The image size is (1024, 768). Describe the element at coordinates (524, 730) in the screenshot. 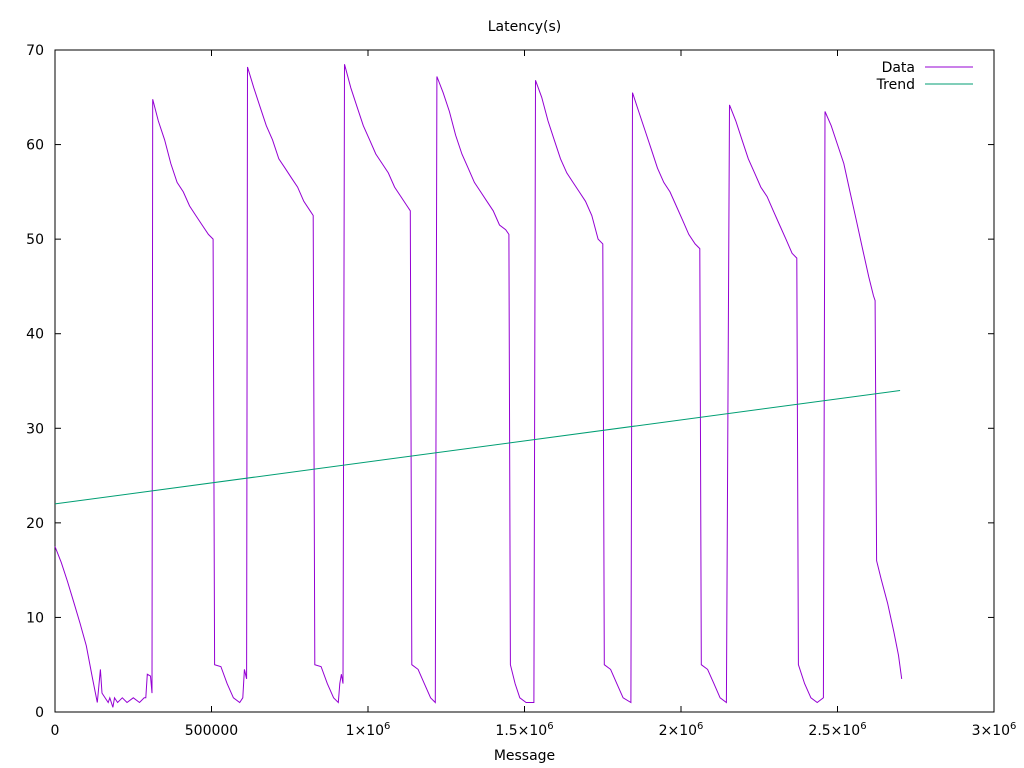

I see `x-tick-label: 1.5×10⁶` at that location.